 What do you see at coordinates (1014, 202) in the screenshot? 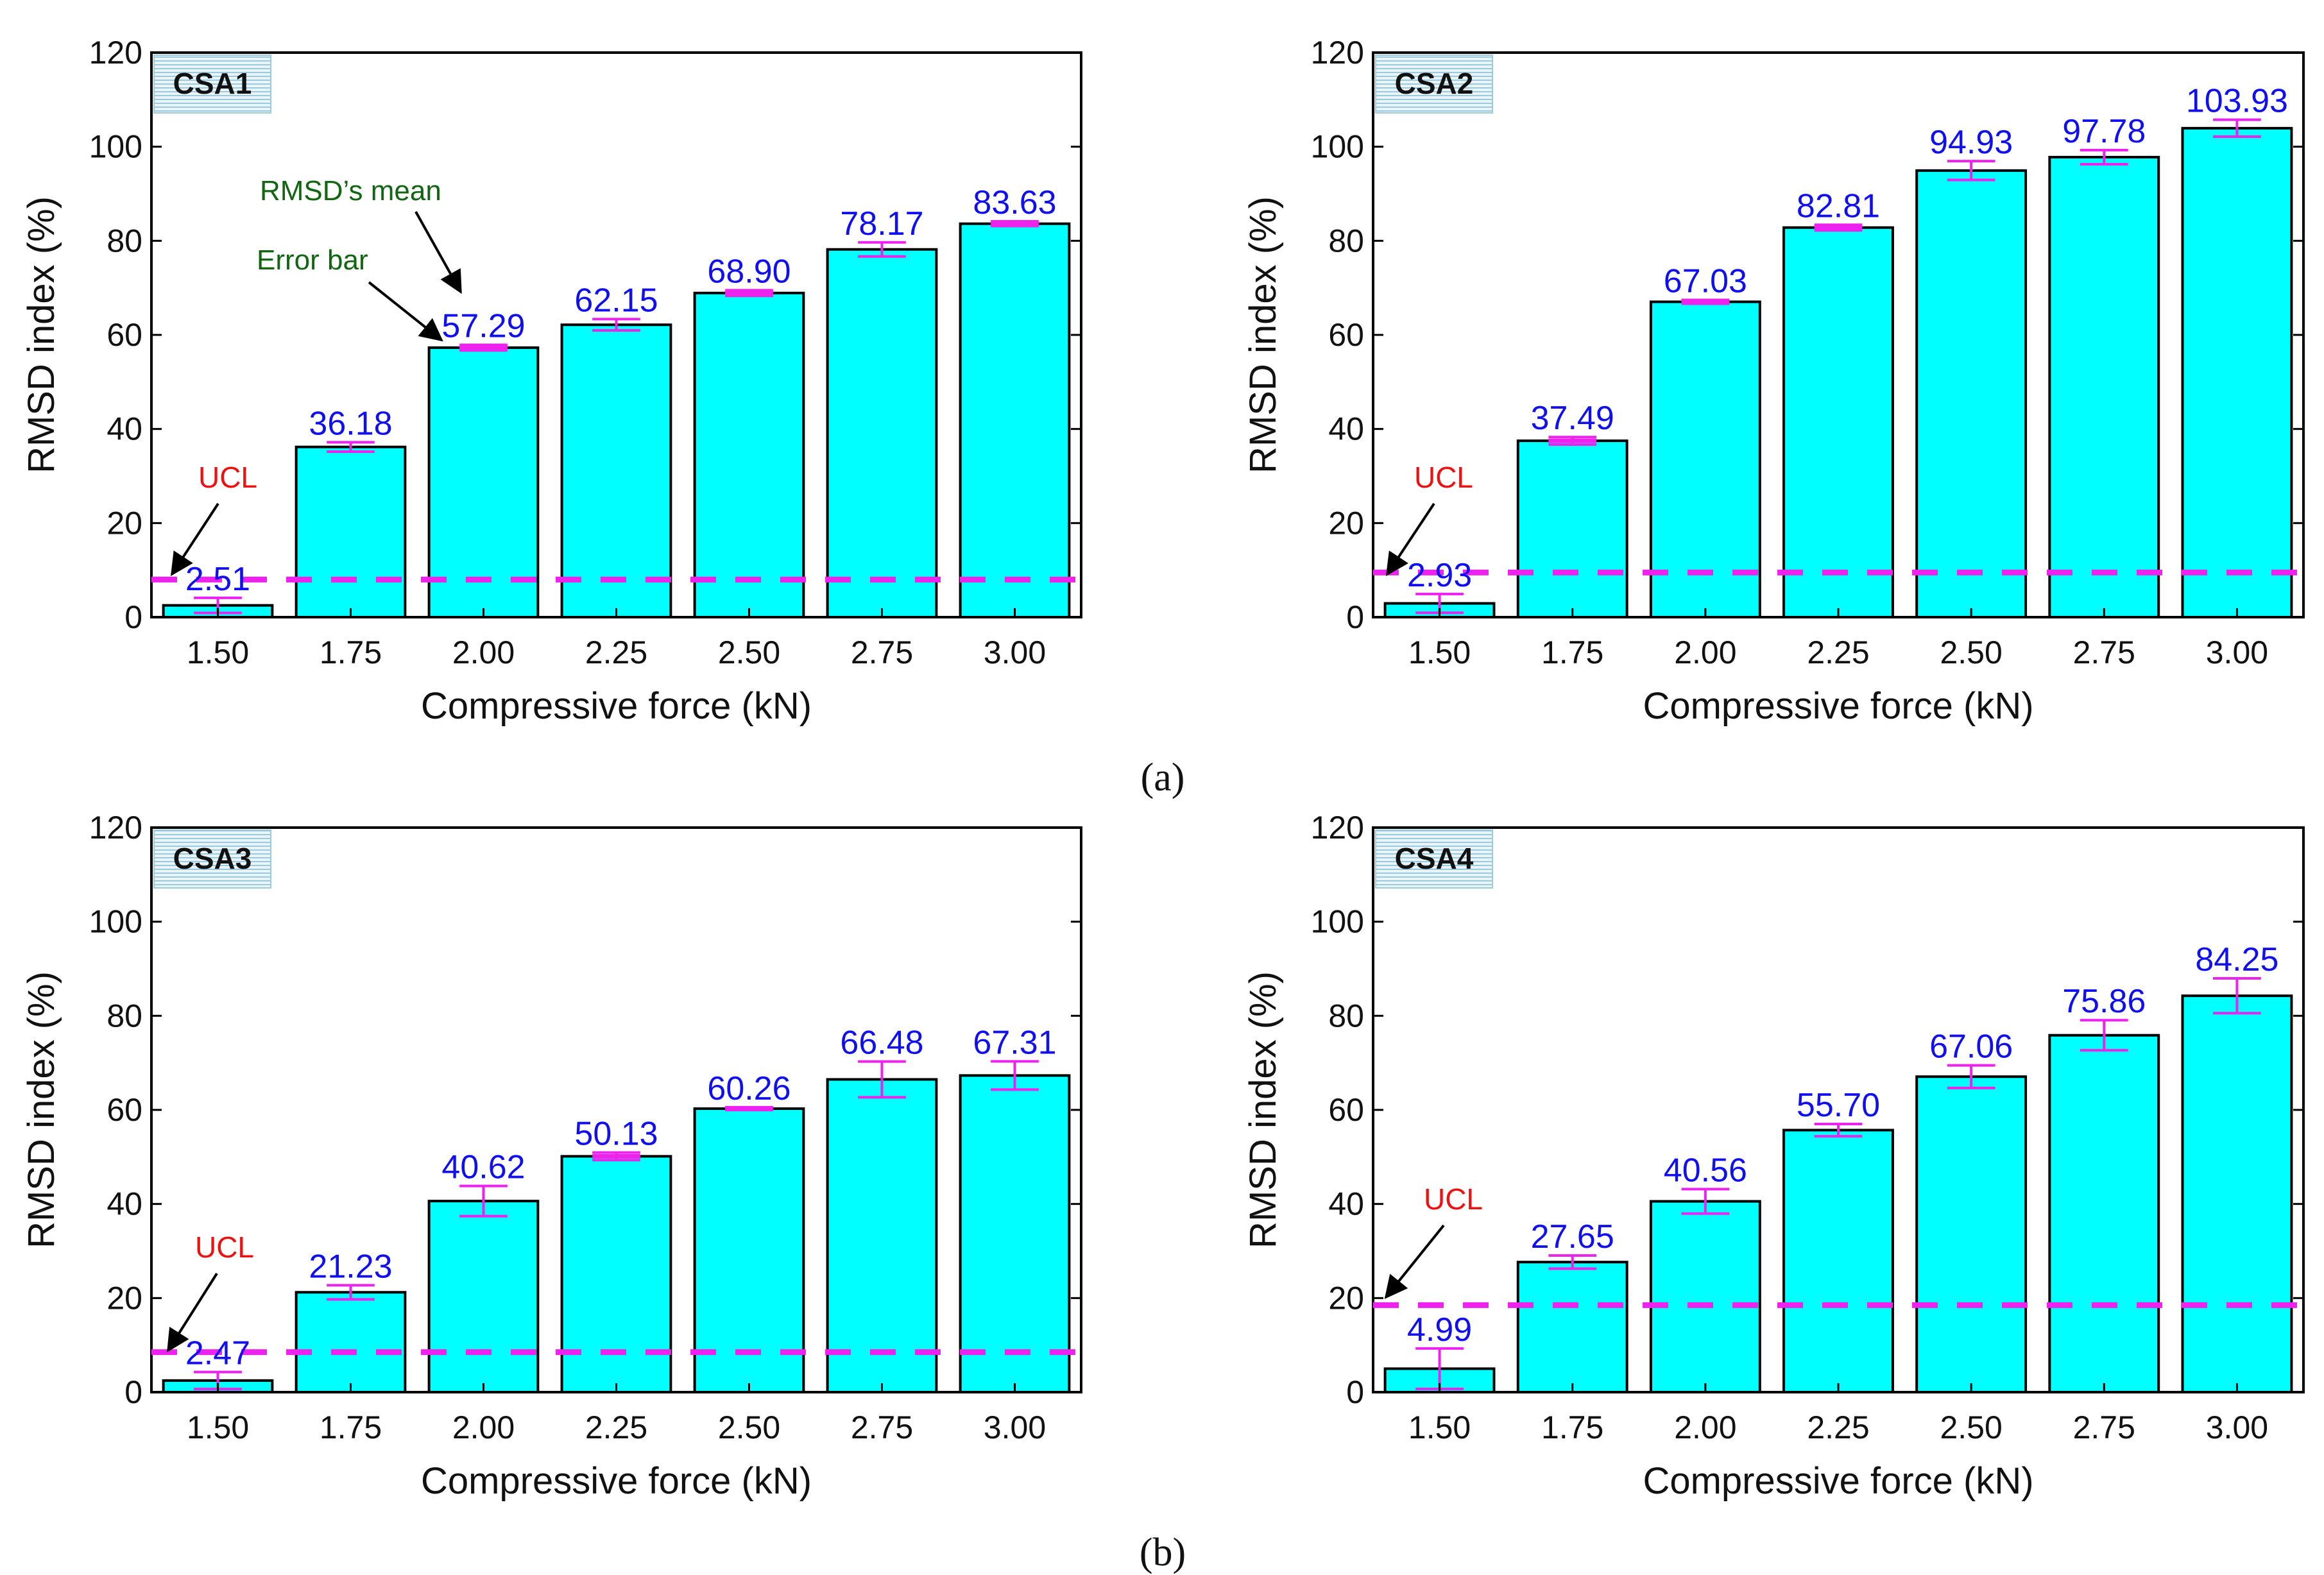
I see `bar-value-label: 83.63` at bounding box center [1014, 202].